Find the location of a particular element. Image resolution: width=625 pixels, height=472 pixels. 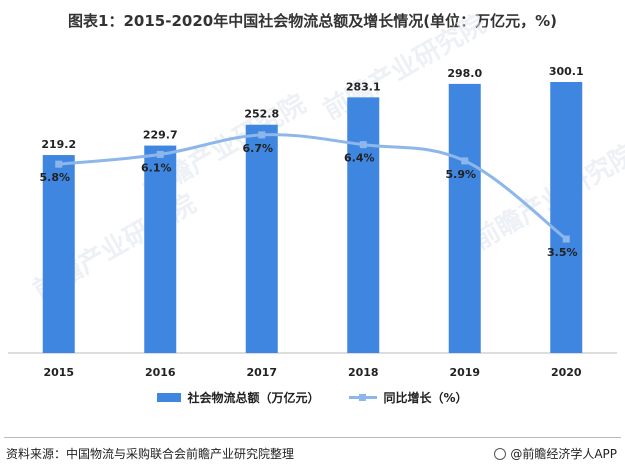

growth-value-label-2019: 5.9% is located at coordinates (460, 174).